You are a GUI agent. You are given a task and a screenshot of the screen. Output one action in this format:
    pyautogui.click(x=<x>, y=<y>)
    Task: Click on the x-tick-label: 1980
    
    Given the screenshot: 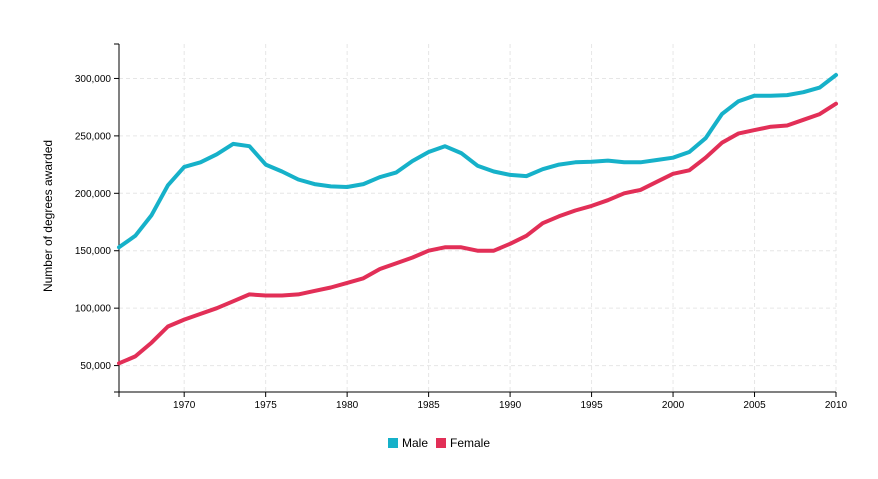 What is the action you would take?
    pyautogui.click(x=347, y=405)
    